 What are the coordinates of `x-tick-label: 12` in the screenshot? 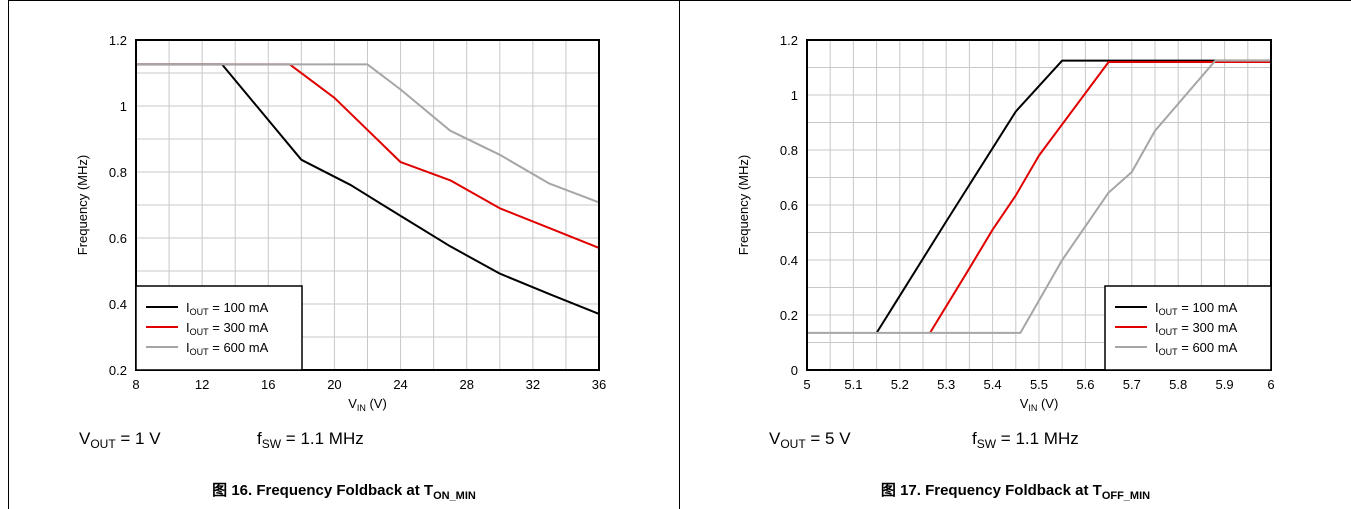 It's located at (202, 384).